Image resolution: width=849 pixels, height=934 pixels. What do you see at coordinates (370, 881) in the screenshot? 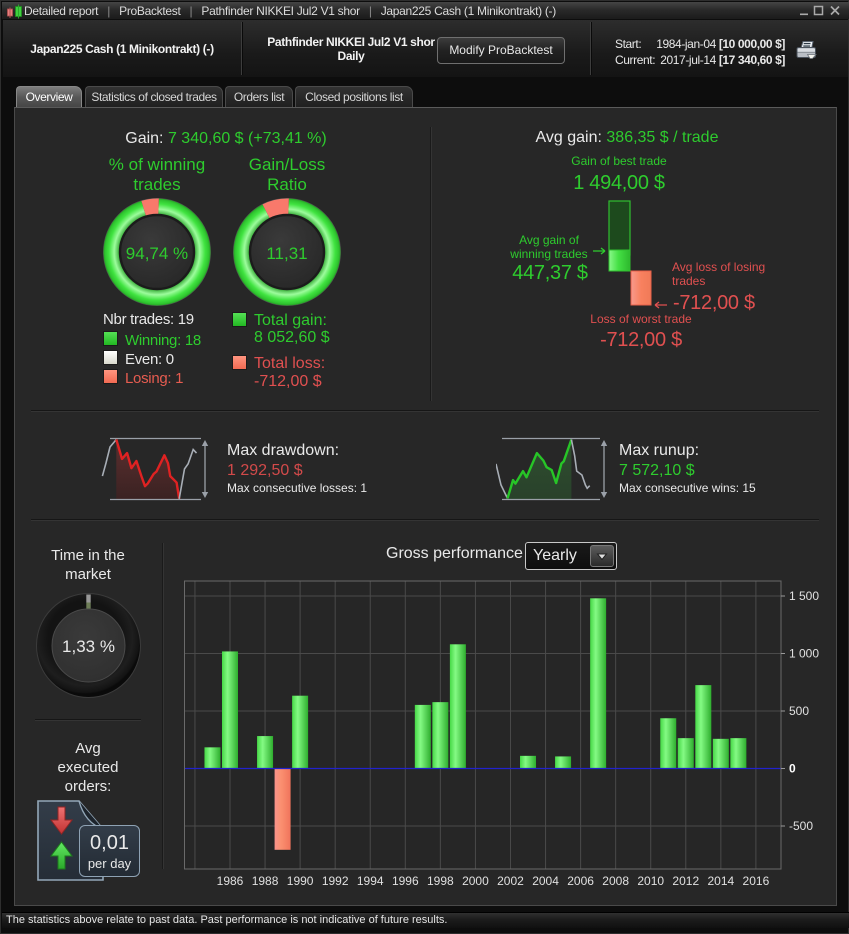
I see `svg-text: 1994` at bounding box center [370, 881].